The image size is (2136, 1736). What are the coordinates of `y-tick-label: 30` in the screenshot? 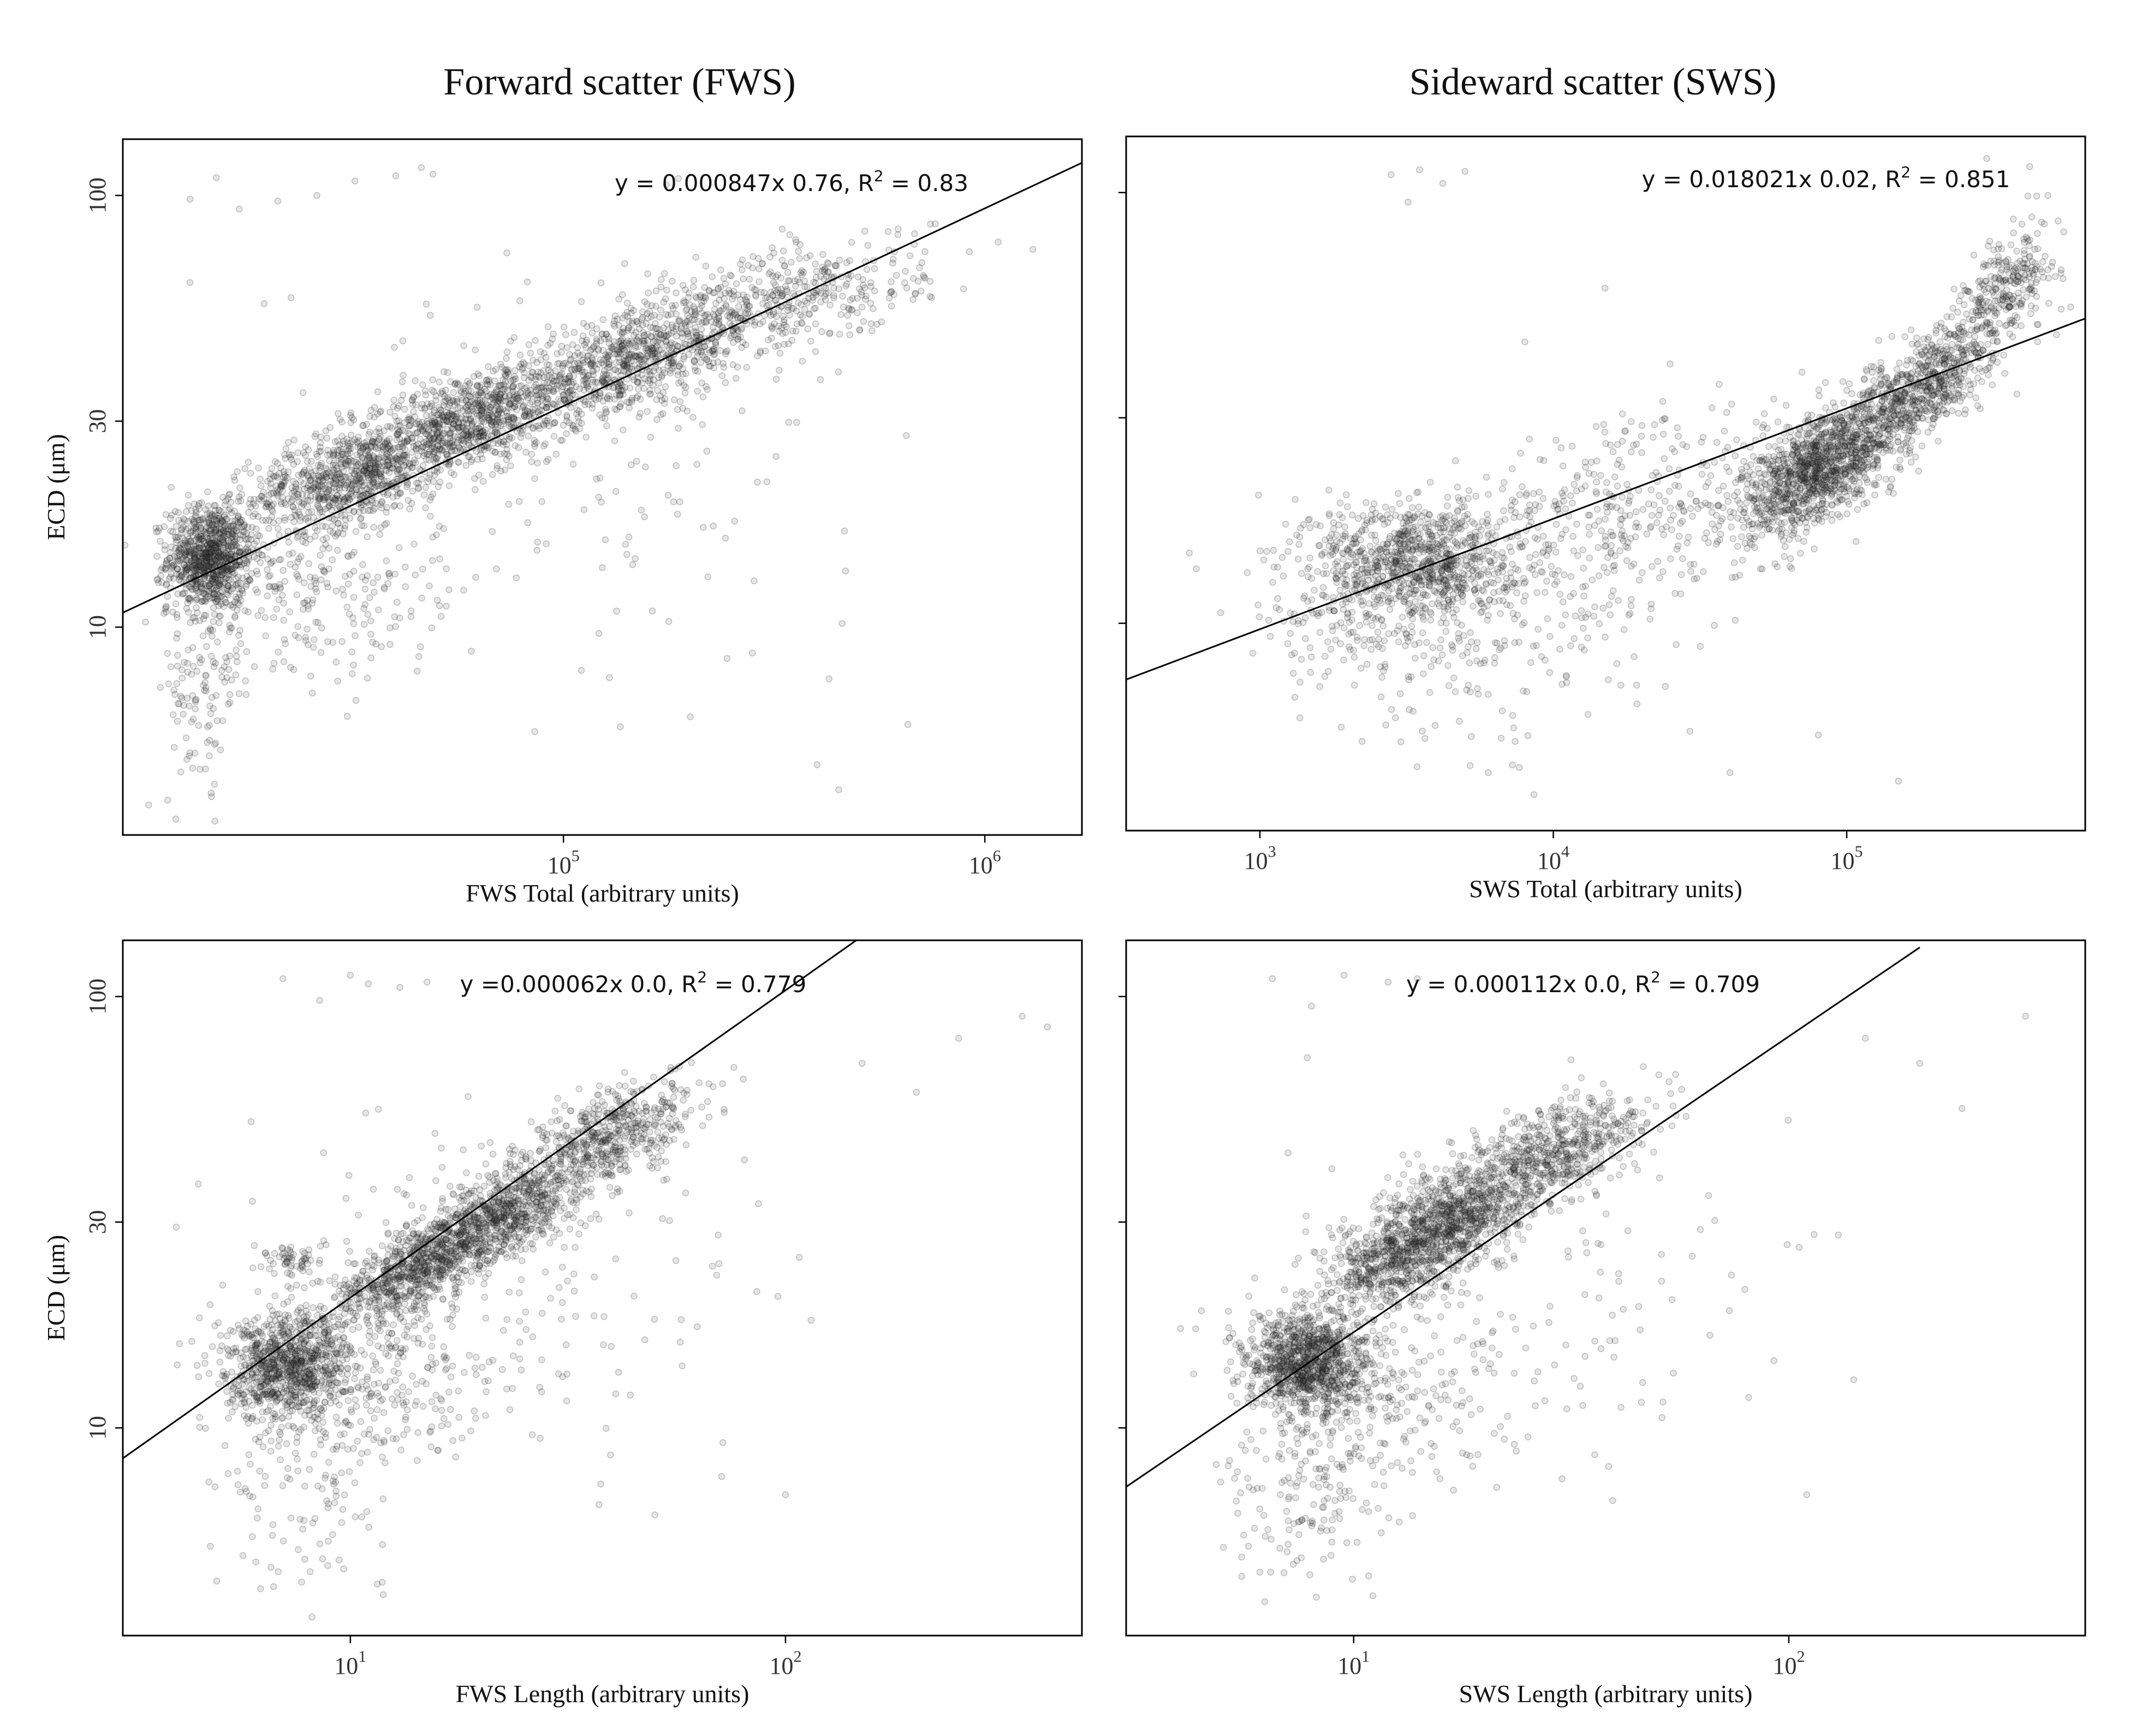 It's located at (97, 421).